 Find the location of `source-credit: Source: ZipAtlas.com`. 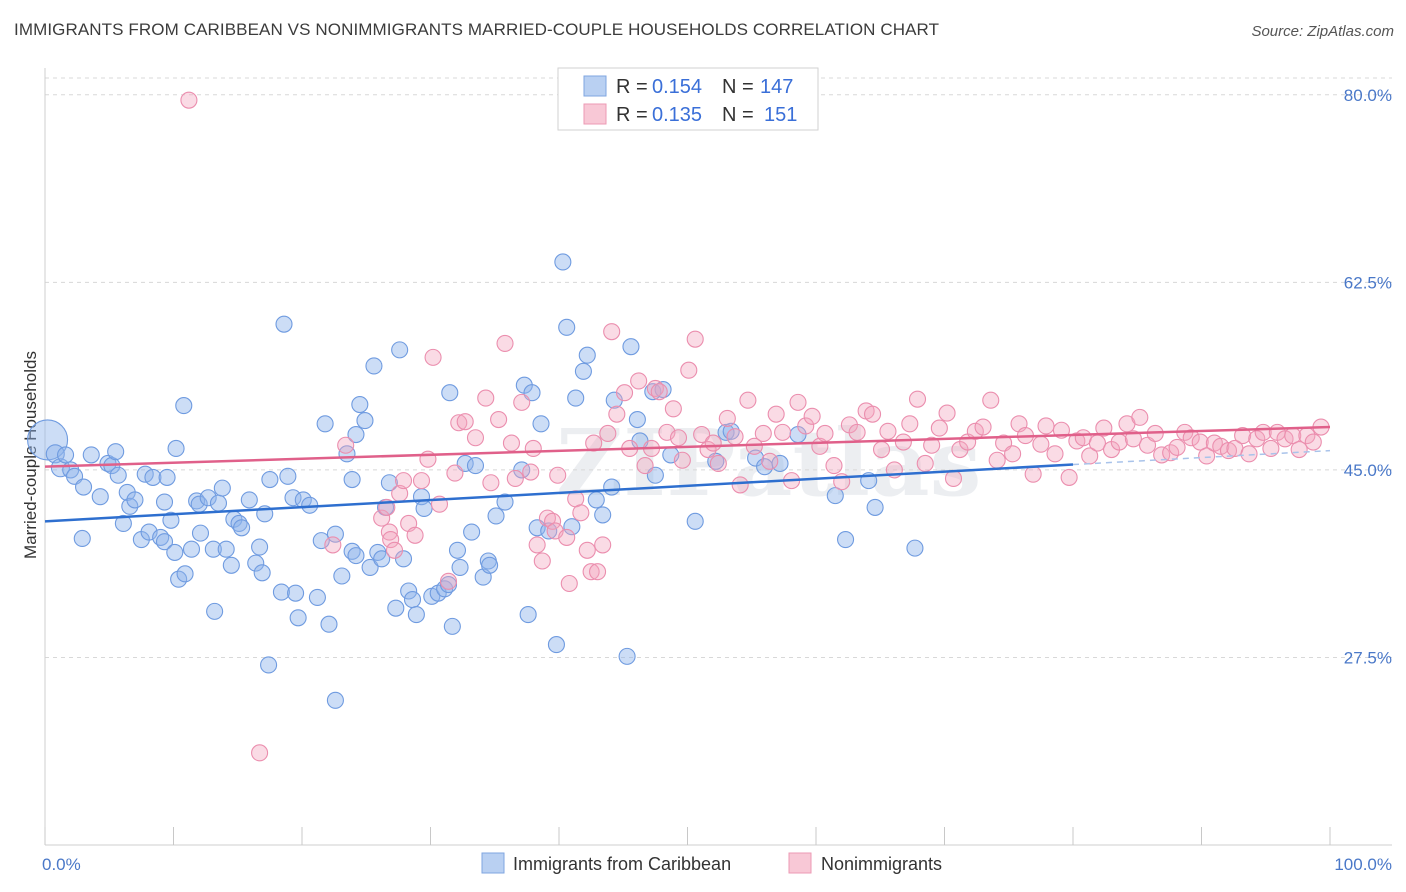

source-credit: Source: ZipAtlas.com is located at coordinates (1322, 31).